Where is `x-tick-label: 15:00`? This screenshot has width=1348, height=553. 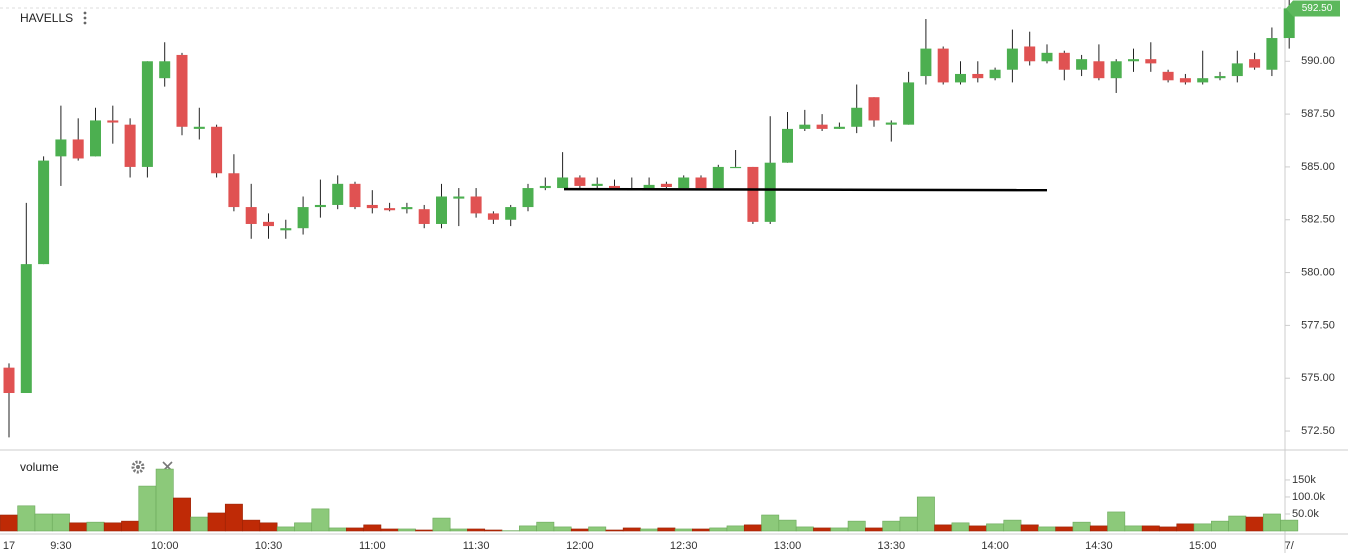
x-tick-label: 15:00 is located at coordinates (1203, 546).